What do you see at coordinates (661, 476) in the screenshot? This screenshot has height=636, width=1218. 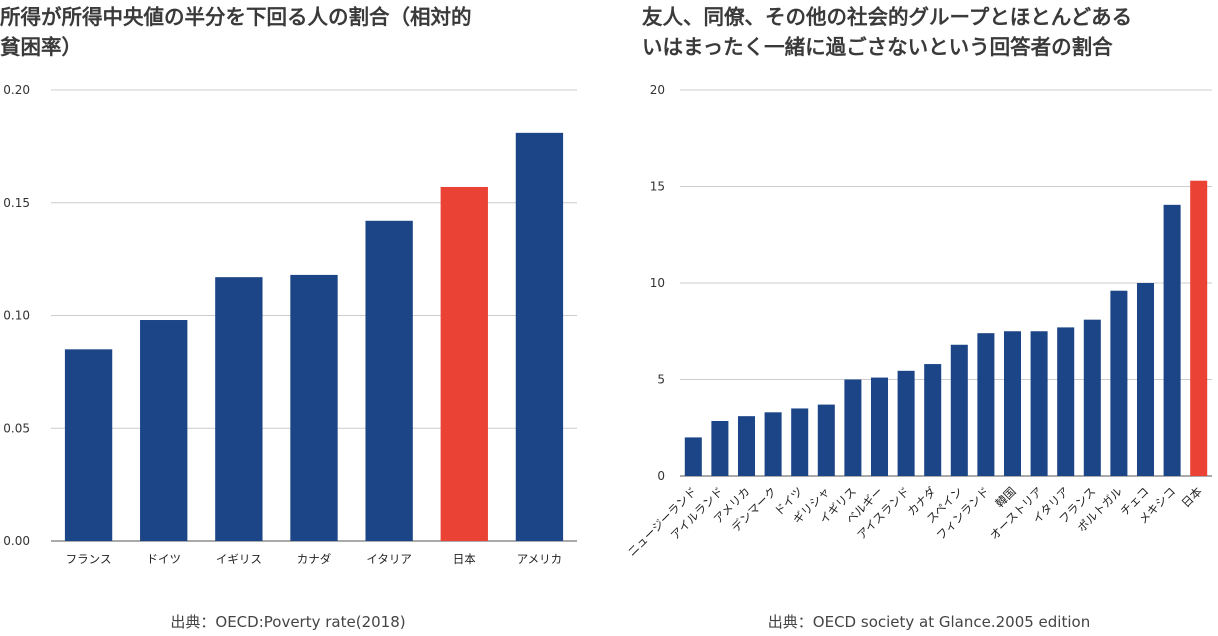 I see `y-tick-label: 0` at bounding box center [661, 476].